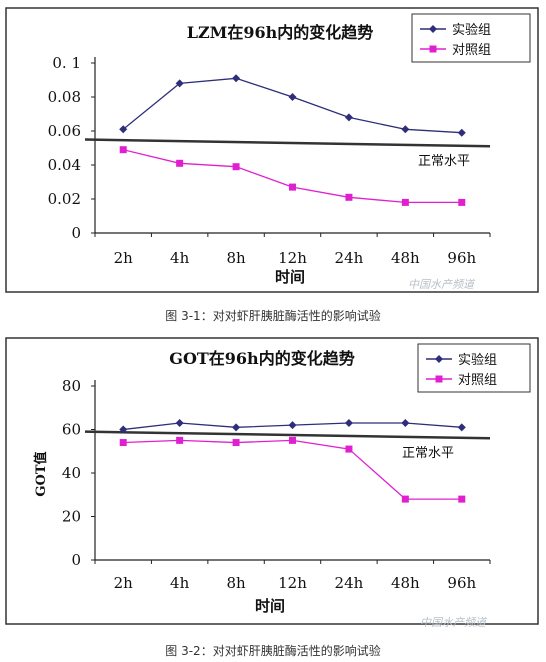 This screenshot has height=662, width=546. I want to click on y-tick-label: 0.02, so click(64, 199).